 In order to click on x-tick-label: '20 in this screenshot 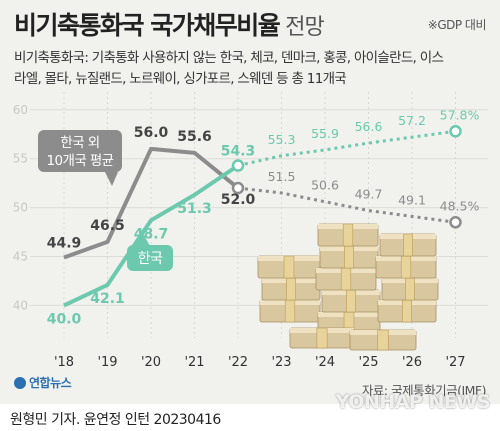, I will do `click(151, 362)`.